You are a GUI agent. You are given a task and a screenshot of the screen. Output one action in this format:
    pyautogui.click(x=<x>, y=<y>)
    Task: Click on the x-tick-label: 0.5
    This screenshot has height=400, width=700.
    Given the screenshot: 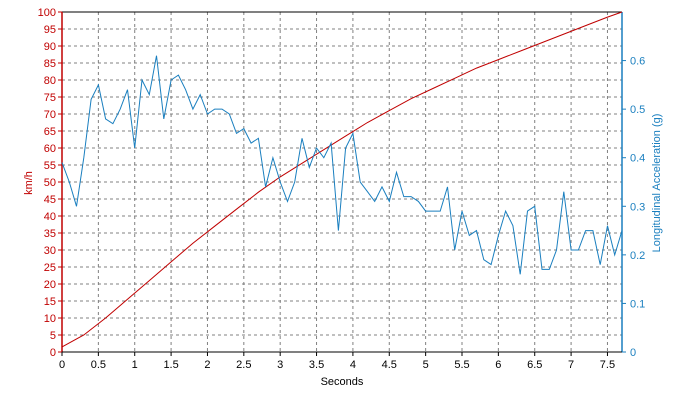 What is the action you would take?
    pyautogui.click(x=98, y=365)
    